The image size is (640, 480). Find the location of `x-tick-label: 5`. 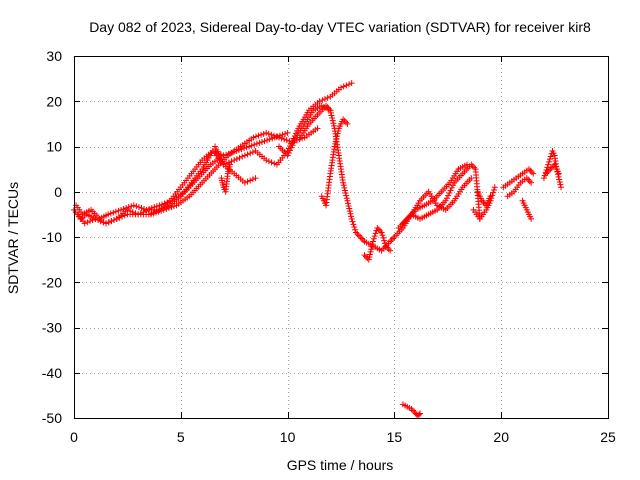

x-tick-label: 5 is located at coordinates (181, 437).